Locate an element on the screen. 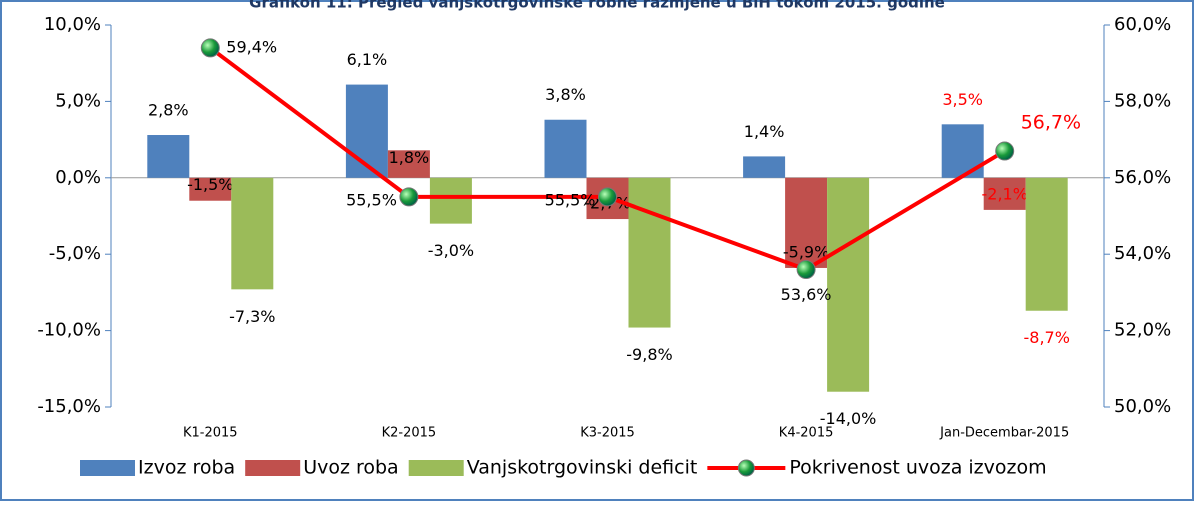  x-tick-label: K3-2015 is located at coordinates (607, 433).